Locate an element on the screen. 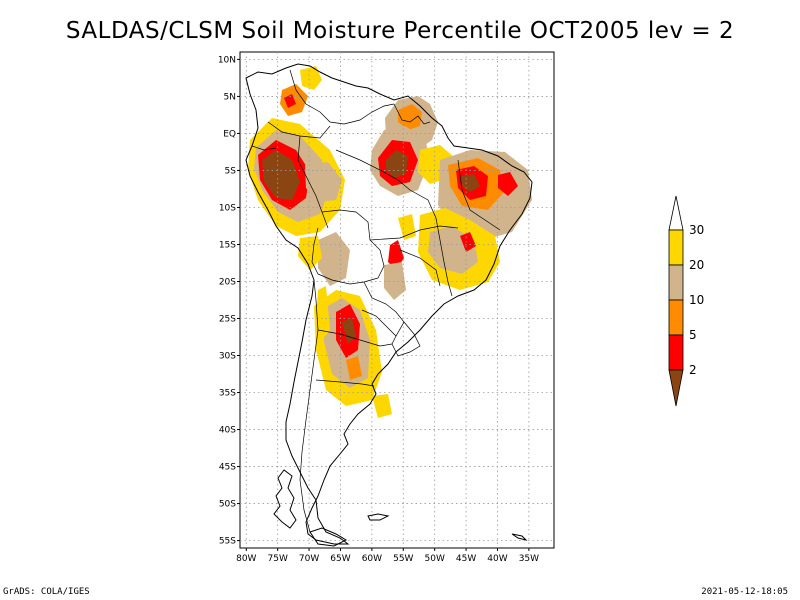  border-guianas is located at coordinates (412, 114).